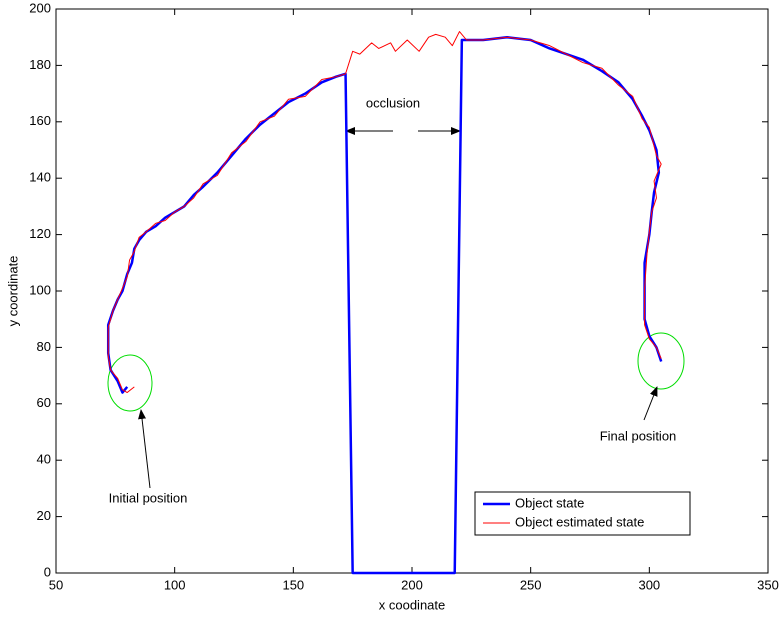  What do you see at coordinates (40, 177) in the screenshot?
I see `y-tick-label: 140` at bounding box center [40, 177].